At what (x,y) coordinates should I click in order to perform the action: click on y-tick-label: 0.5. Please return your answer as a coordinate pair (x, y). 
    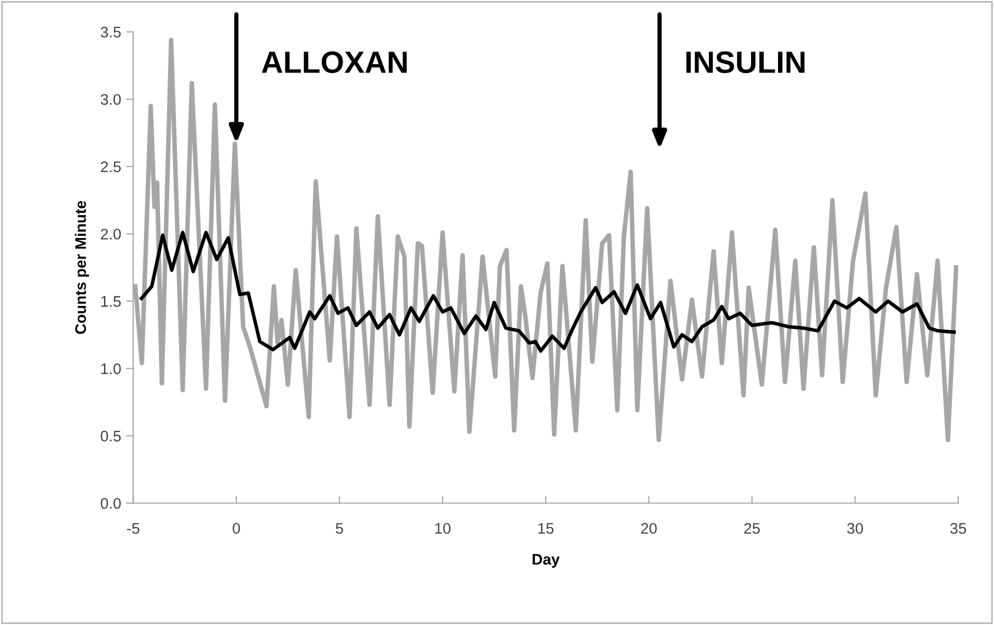
    Looking at the image, I should click on (110, 436).